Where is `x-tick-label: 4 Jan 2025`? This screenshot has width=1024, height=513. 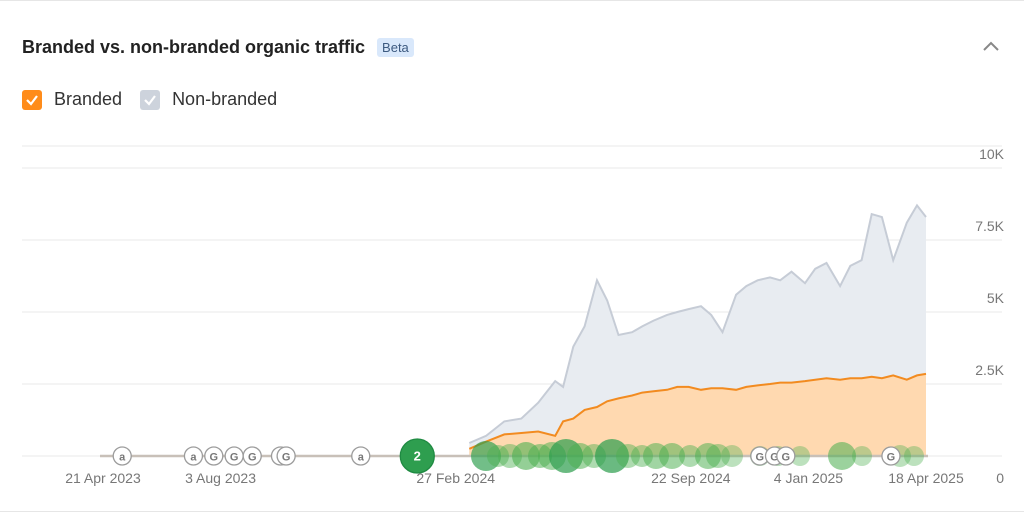
x-tick-label: 4 Jan 2025 is located at coordinates (808, 478).